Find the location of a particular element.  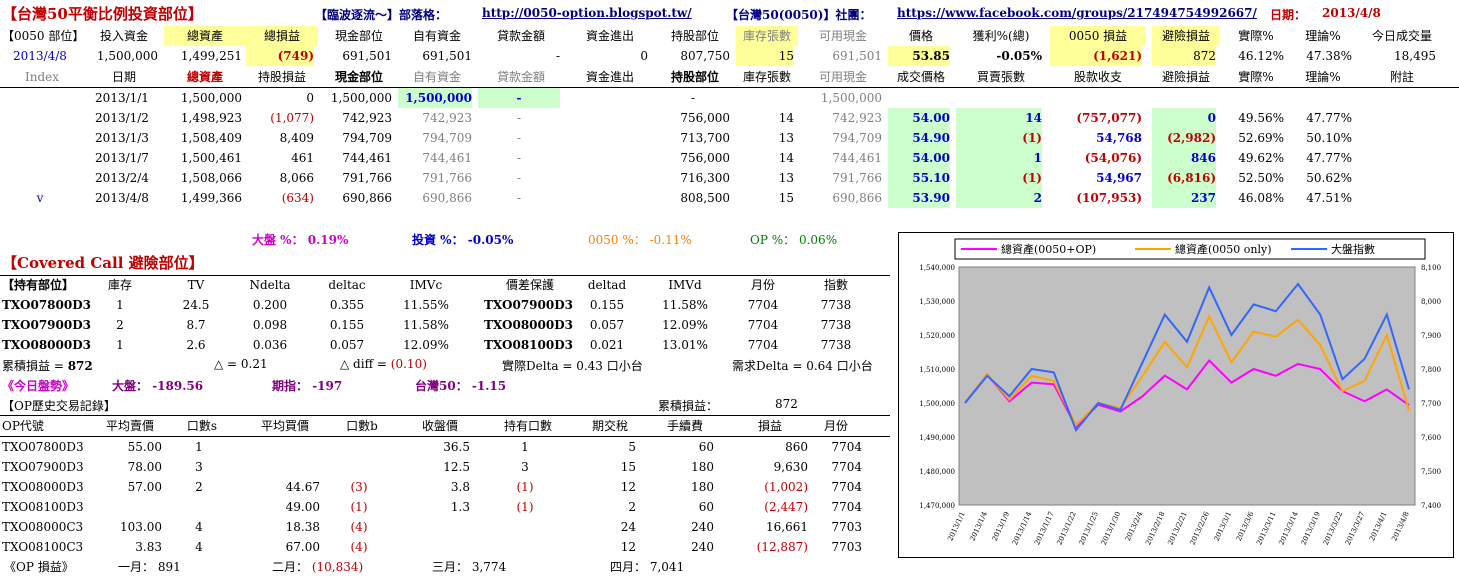

history-cell: 52.50% is located at coordinates (1261, 178).